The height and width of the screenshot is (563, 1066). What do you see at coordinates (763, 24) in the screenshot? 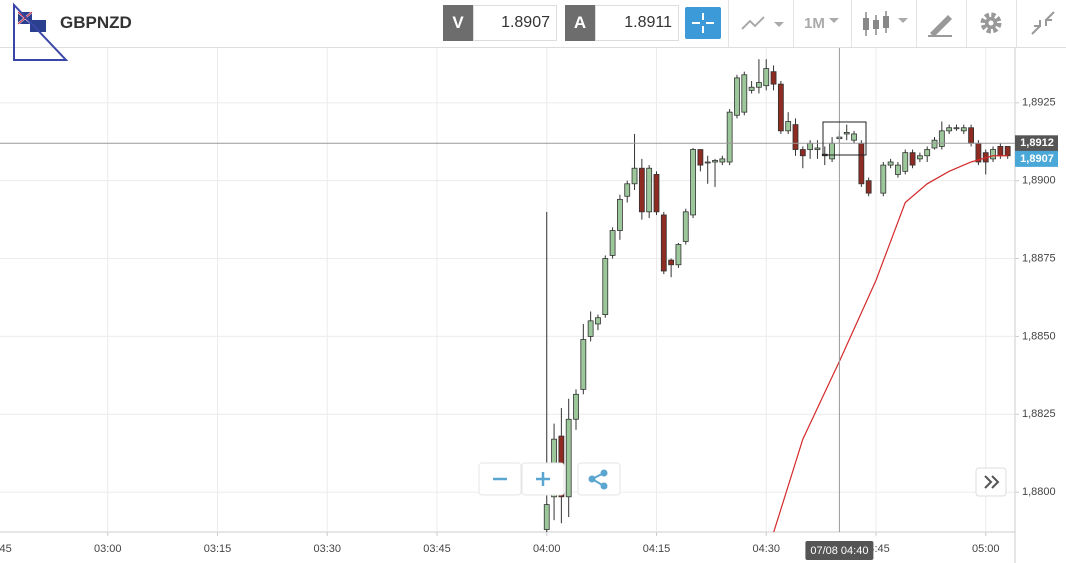
I see `chart-type-button` at bounding box center [763, 24].